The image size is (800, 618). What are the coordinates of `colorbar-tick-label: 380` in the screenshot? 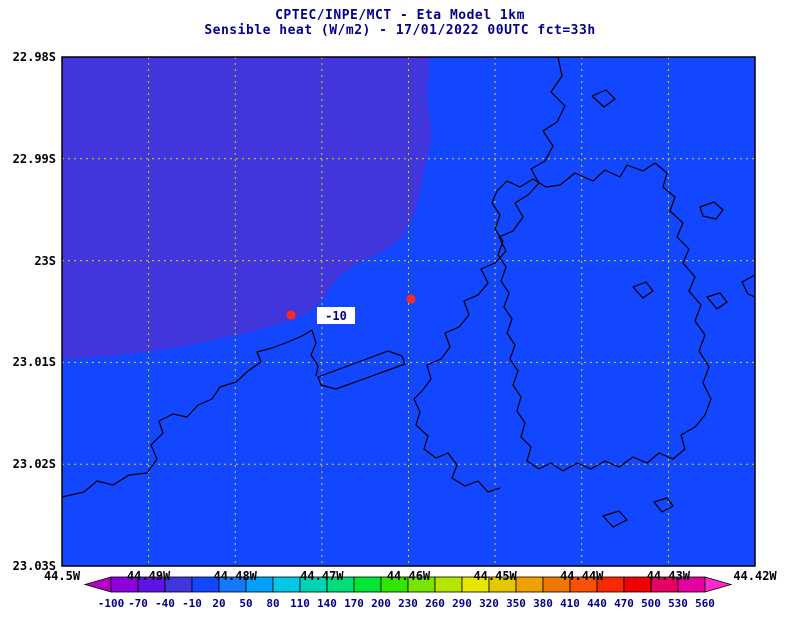 It's located at (543, 603).